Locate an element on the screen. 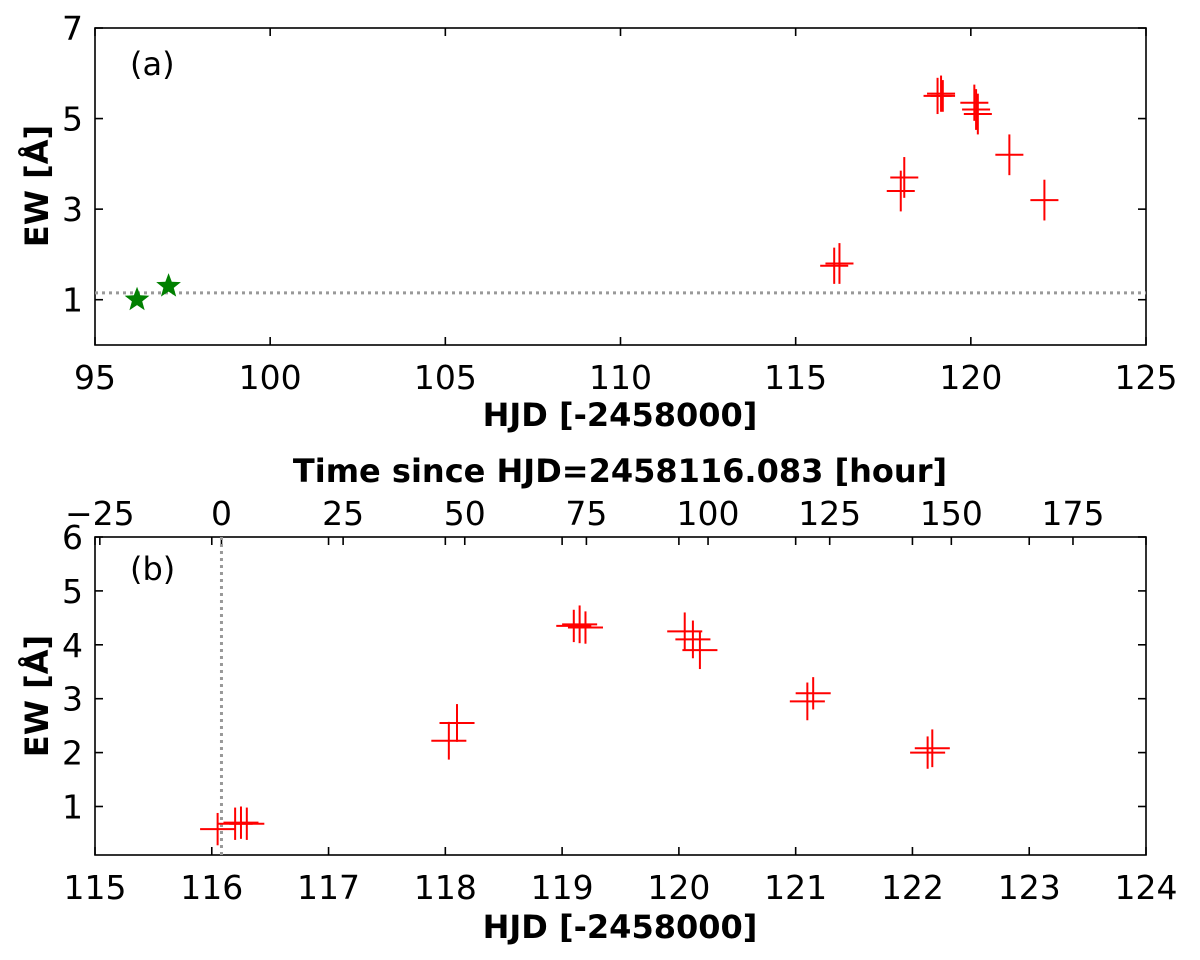  x-tick-label: 121 is located at coordinates (795, 887).